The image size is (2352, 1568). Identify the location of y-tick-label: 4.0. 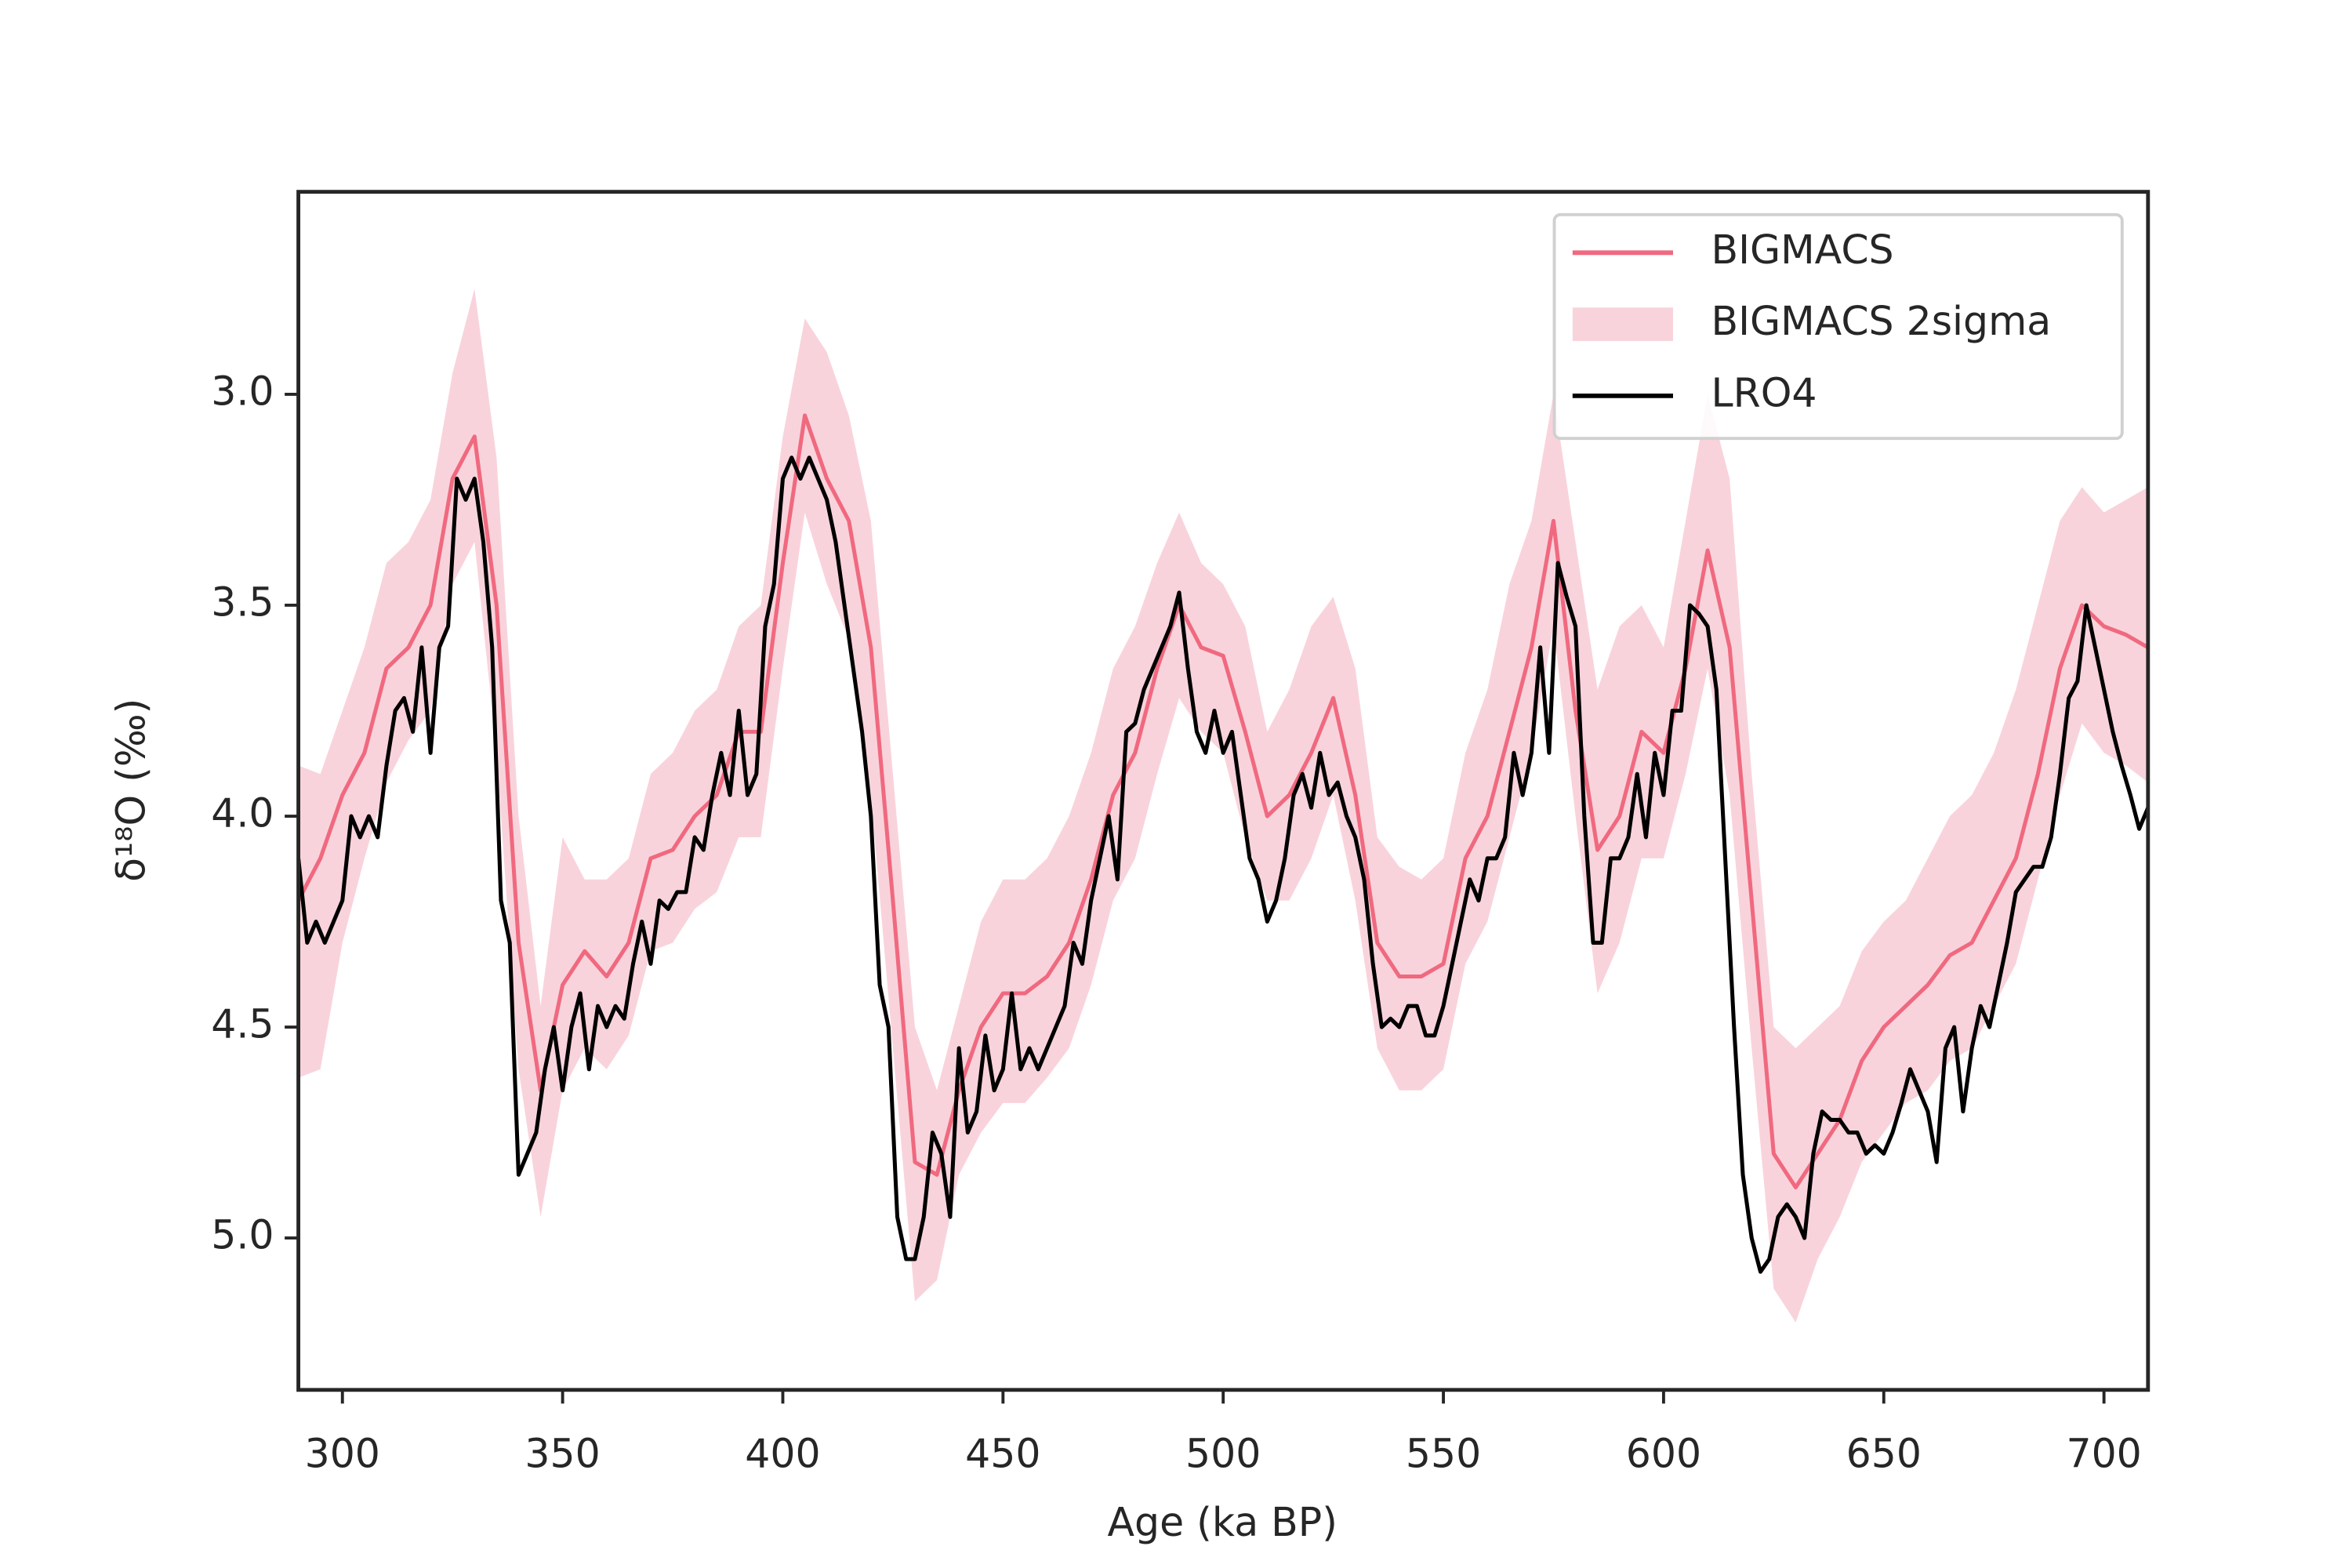
(242, 813).